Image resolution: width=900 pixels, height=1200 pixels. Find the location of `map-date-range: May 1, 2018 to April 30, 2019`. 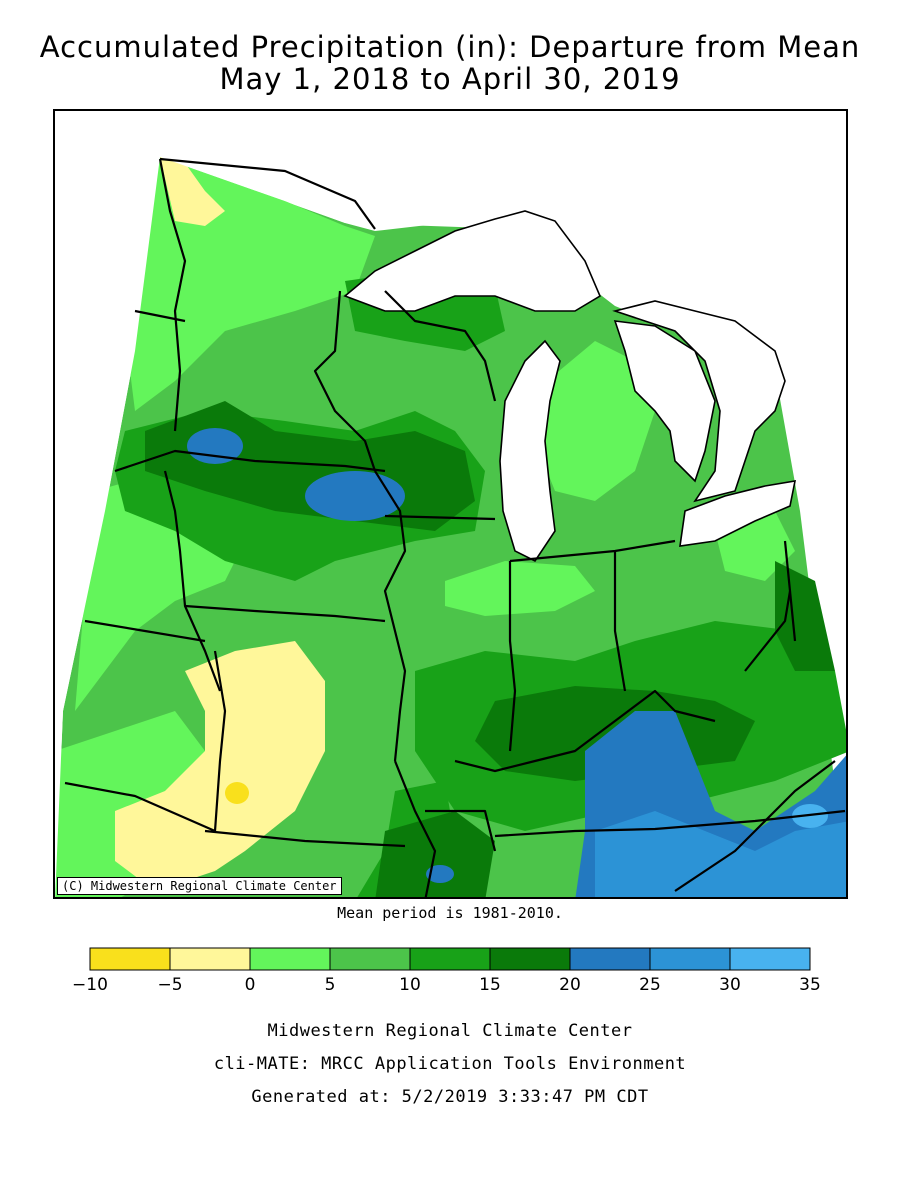

map-date-range: May 1, 2018 to April 30, 2019 is located at coordinates (450, 79).